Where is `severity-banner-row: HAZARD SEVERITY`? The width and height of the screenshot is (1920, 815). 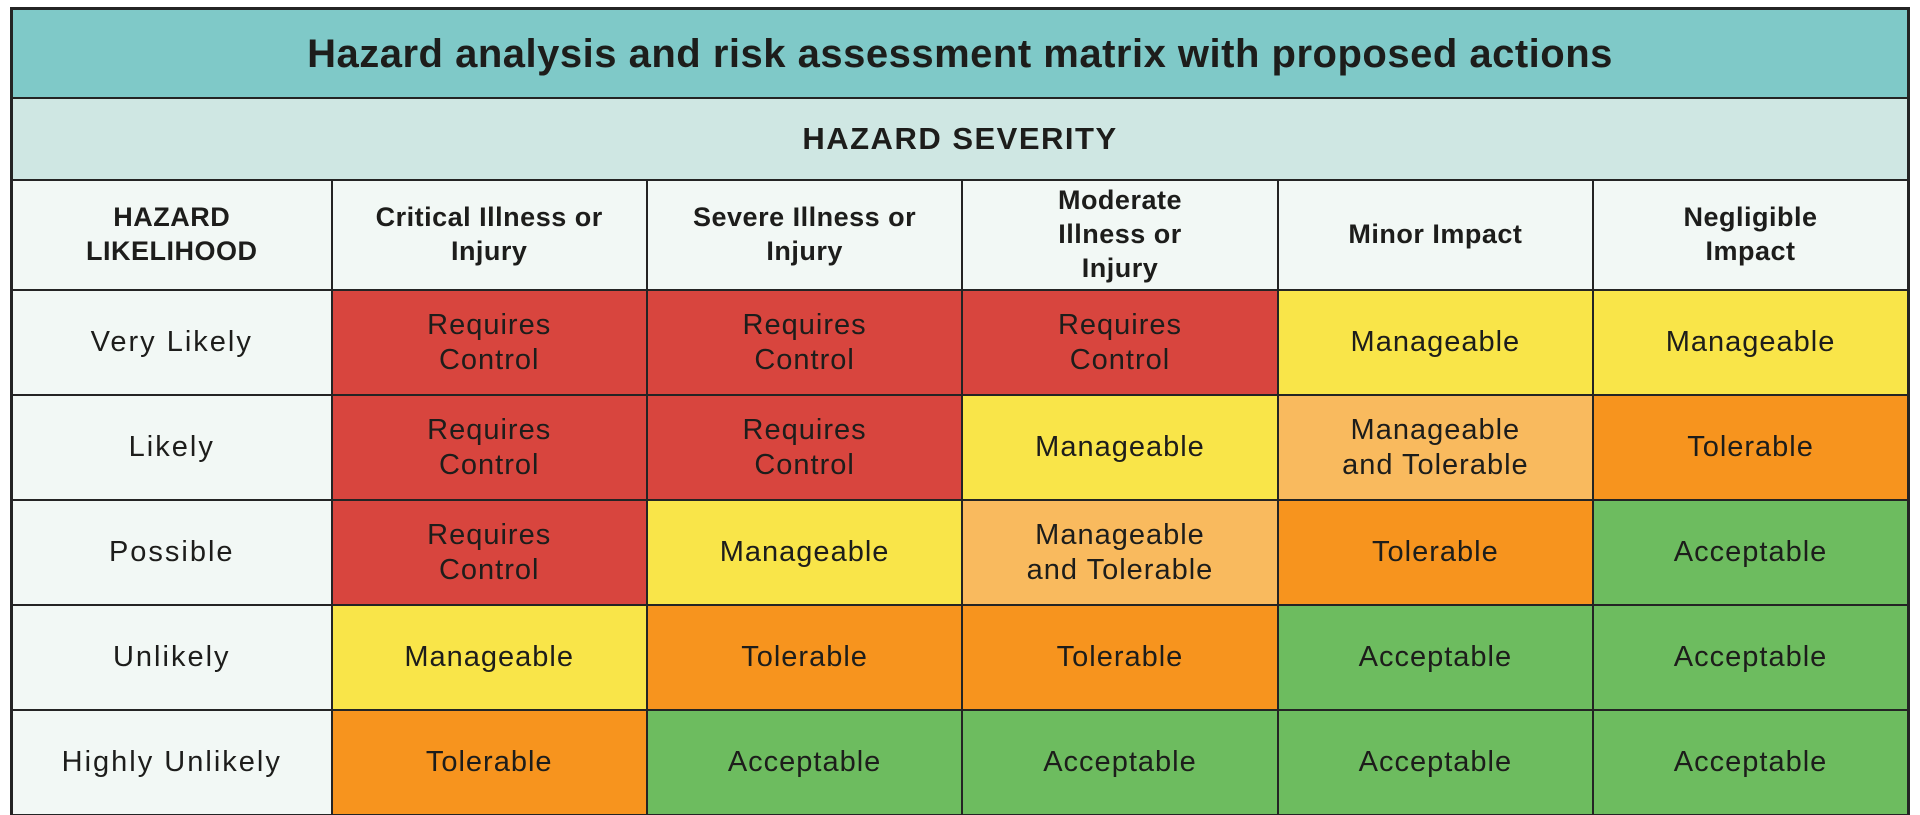 severity-banner-row: HAZARD SEVERITY is located at coordinates (960, 139).